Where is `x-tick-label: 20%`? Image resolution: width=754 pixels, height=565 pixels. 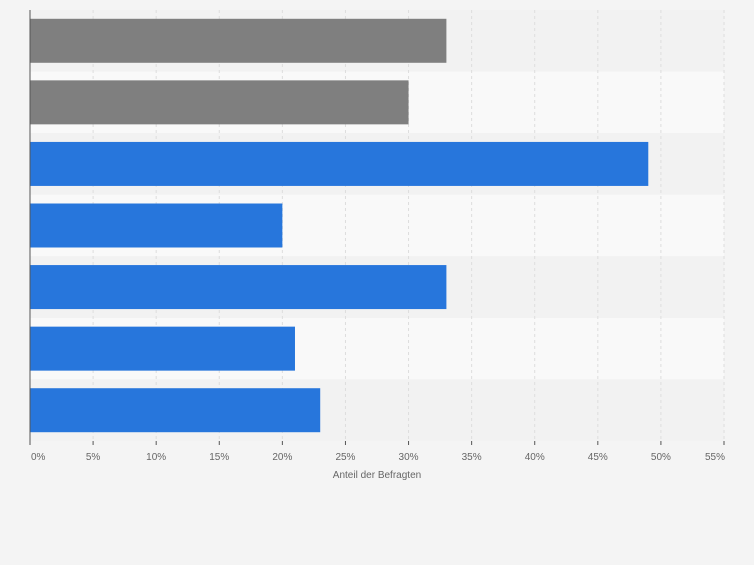 x-tick-label: 20% is located at coordinates (282, 457).